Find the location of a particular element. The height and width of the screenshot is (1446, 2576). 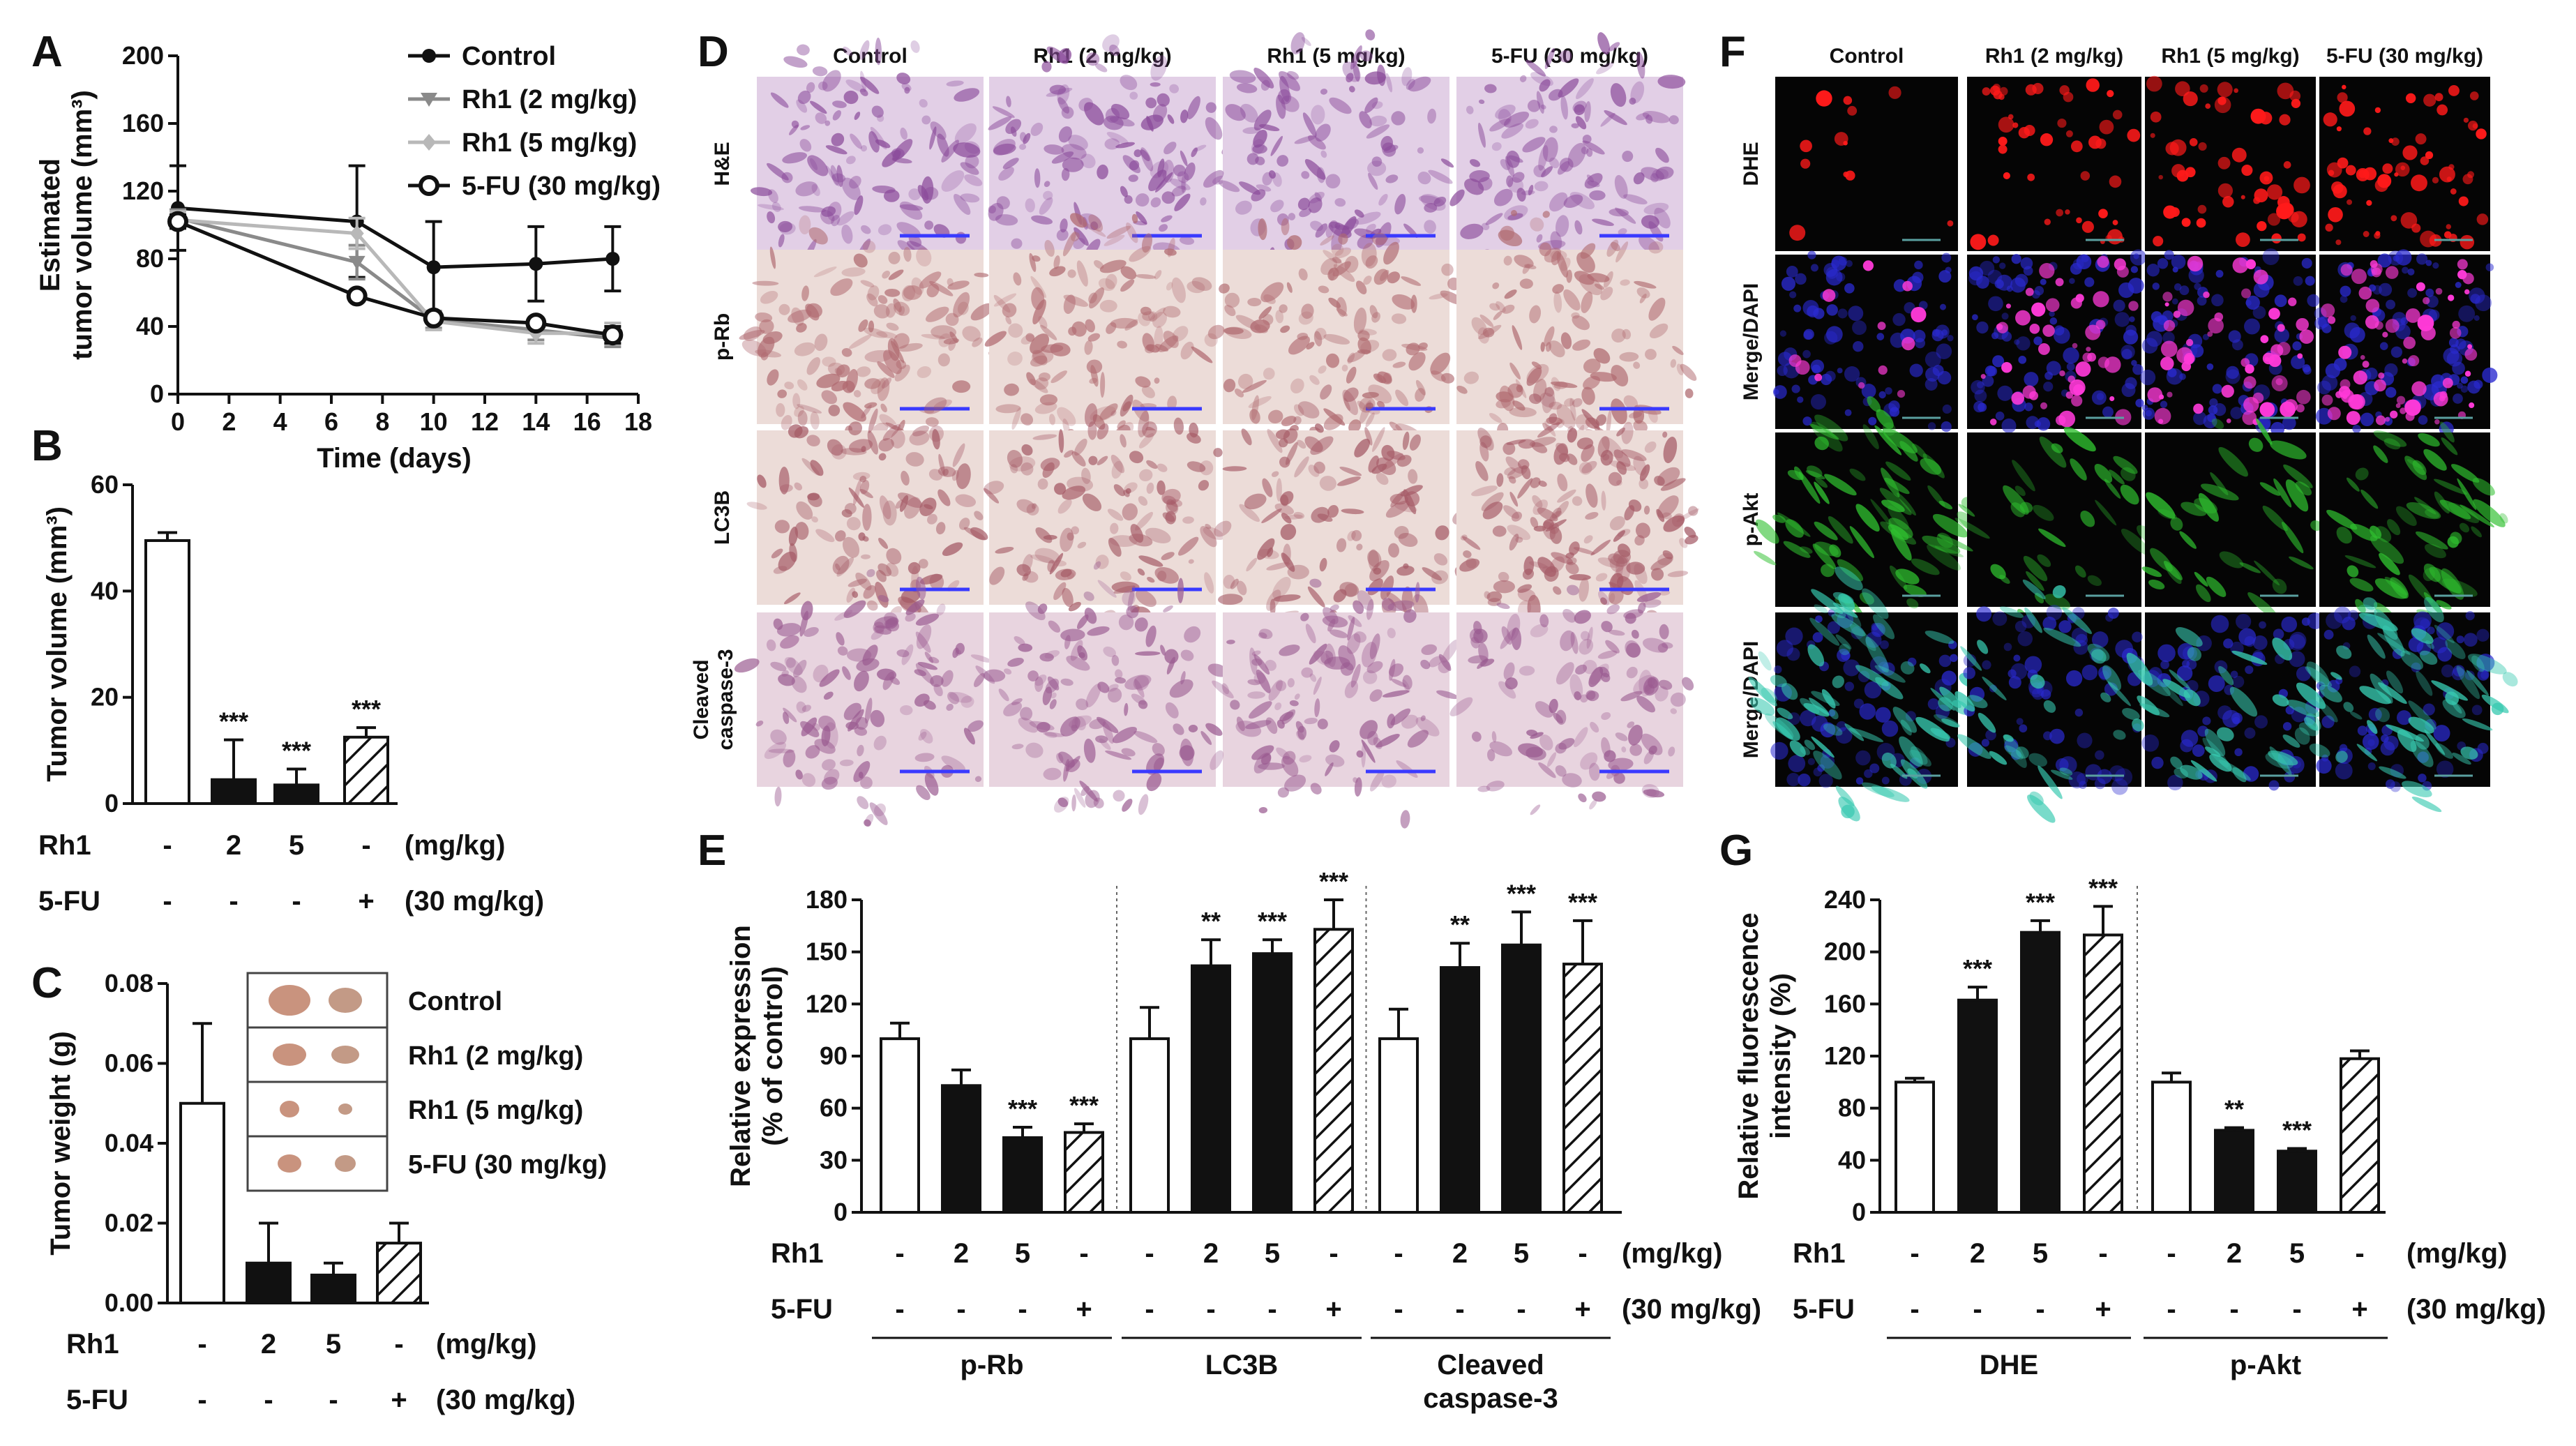

e-y-tick-label: 180 is located at coordinates (827, 899).